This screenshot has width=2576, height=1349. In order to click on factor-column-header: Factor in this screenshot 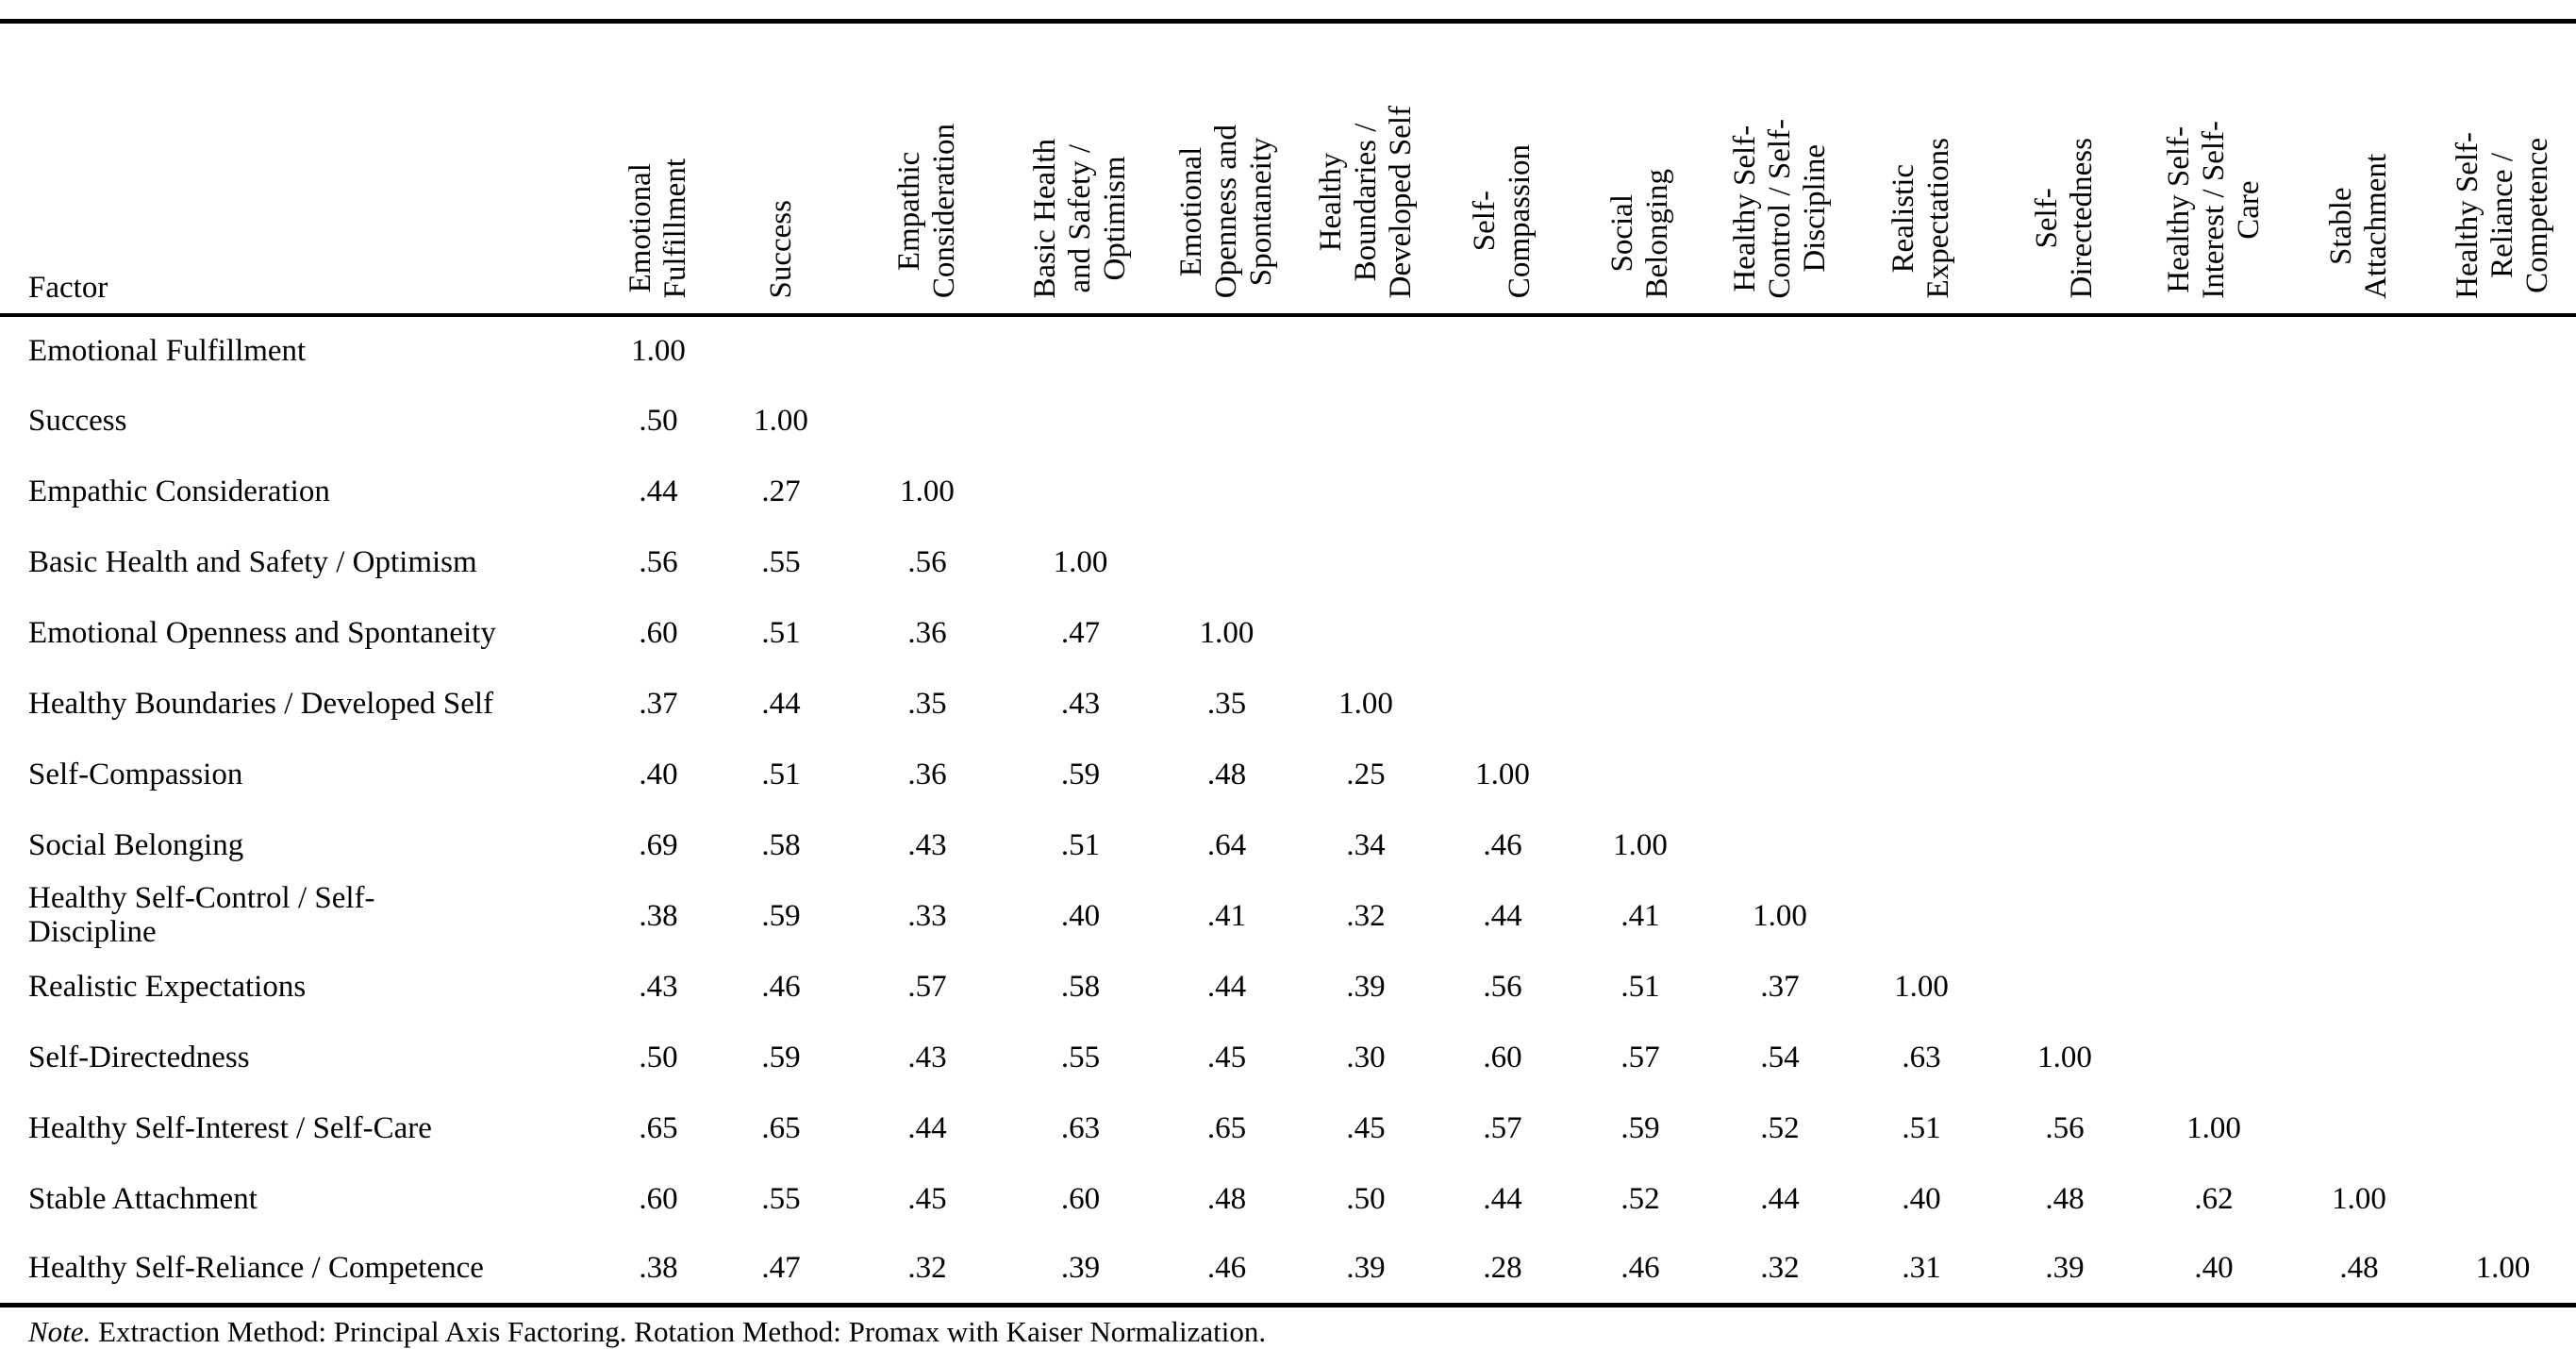, I will do `click(301, 169)`.